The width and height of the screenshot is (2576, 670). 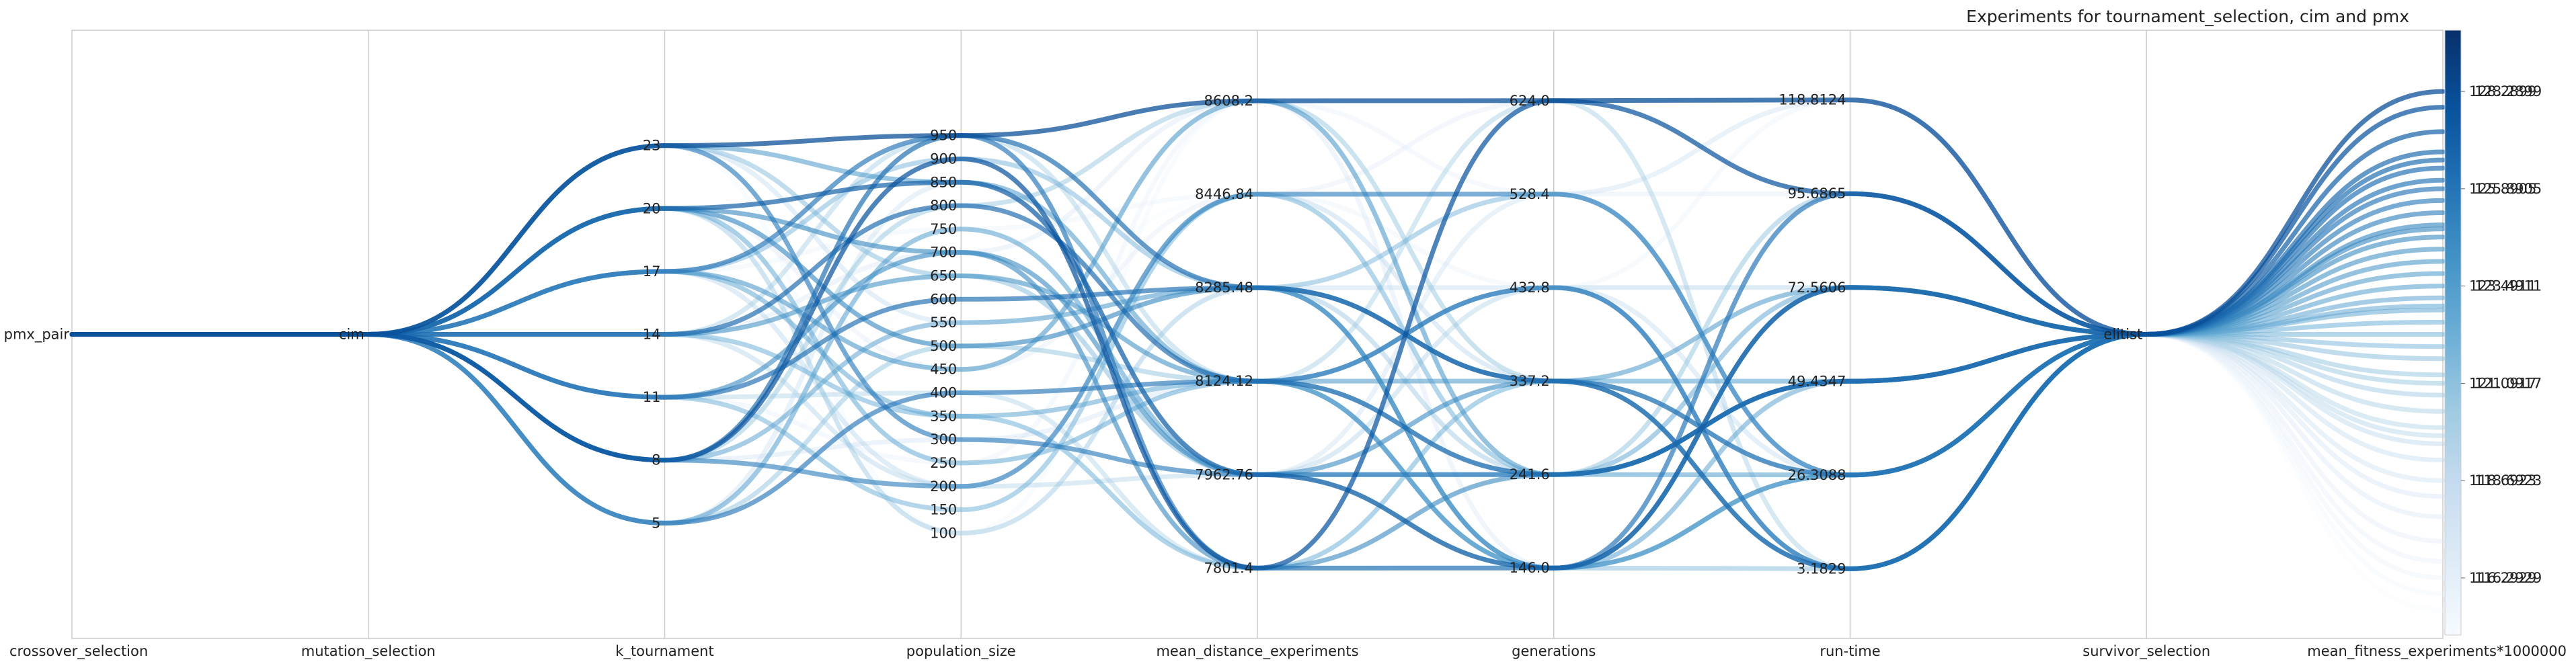 I want to click on colorbar-gradient, so click(x=2453, y=333).